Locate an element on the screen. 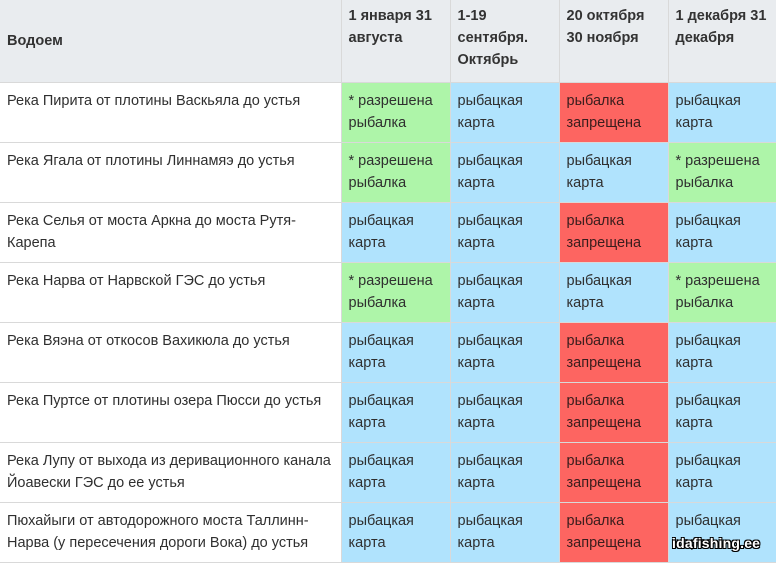 Image resolution: width=776 pixels, height=564 pixels. column-header-period-2: 1-19 сентября. Октябрь is located at coordinates (505, 41).